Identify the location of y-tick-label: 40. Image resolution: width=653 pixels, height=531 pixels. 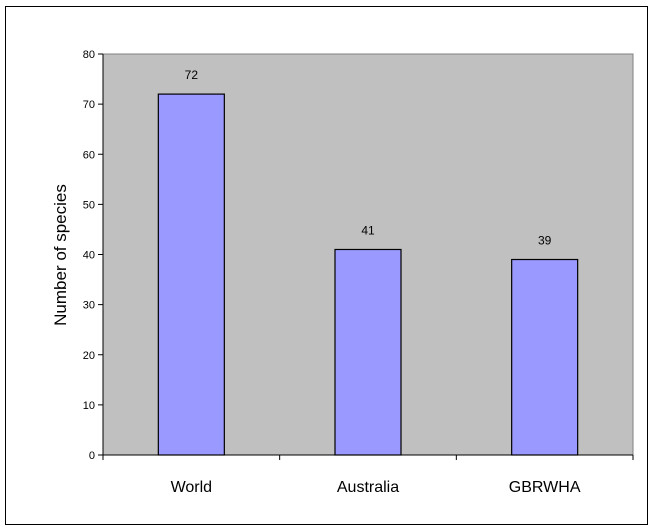
(89, 256).